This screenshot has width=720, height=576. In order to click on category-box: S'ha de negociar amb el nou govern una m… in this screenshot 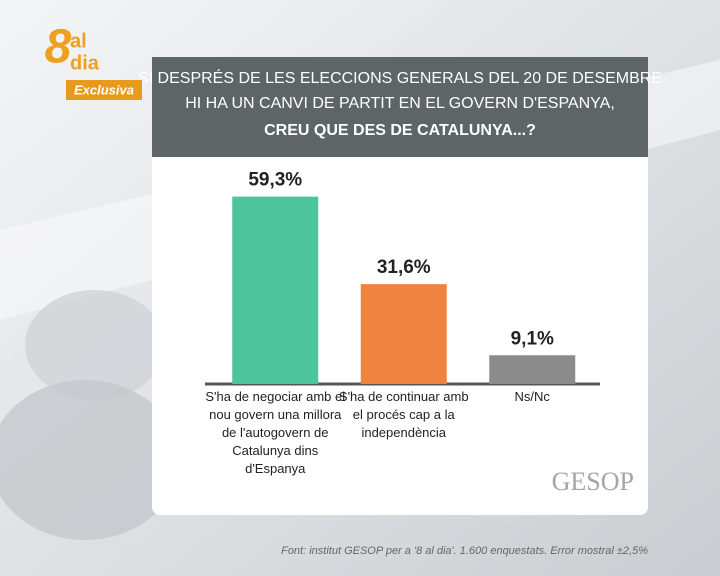, I will do `click(275, 432)`.